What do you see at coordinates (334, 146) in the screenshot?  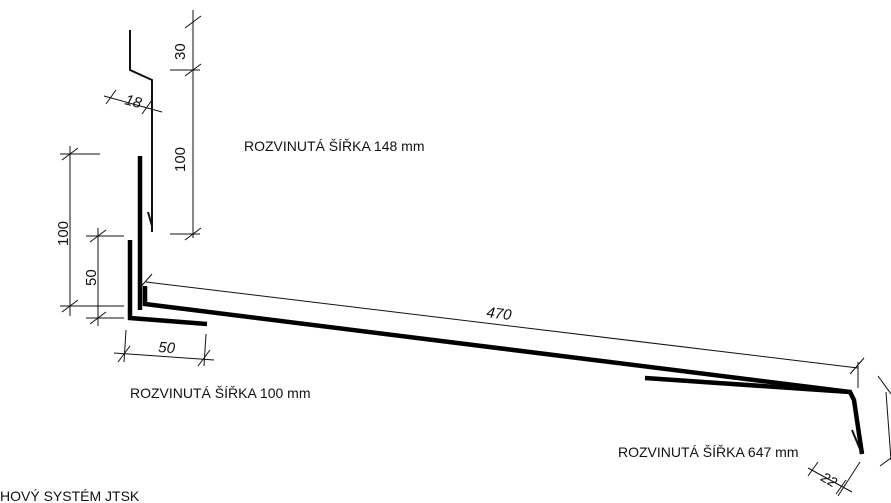 I see `developed-width-148-label: ROZVINUTÁ ŠÍŘKA 148 mm` at bounding box center [334, 146].